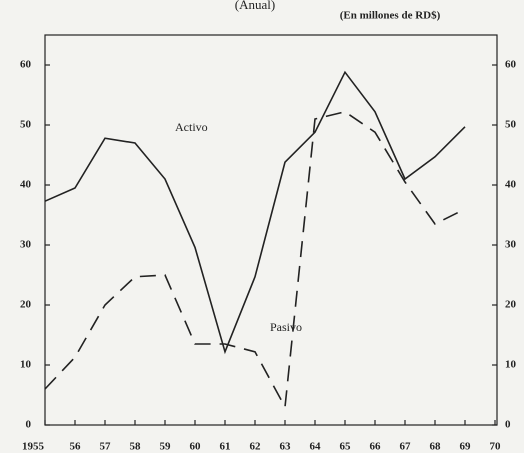  What do you see at coordinates (166, 447) in the screenshot?
I see `x-tick-label: 59` at bounding box center [166, 447].